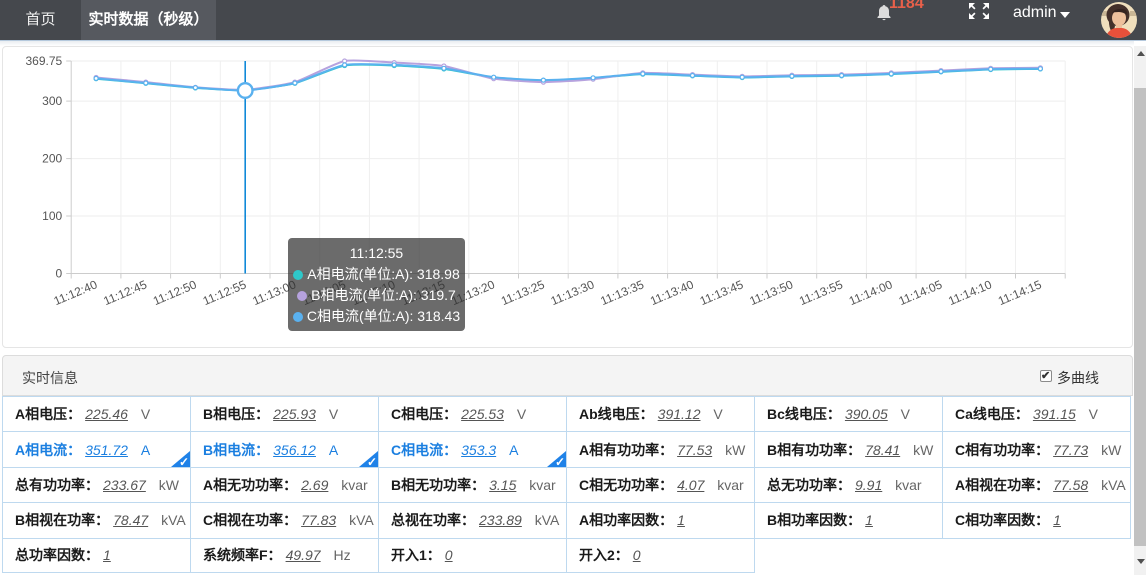  Describe the element at coordinates (52, 159) in the screenshot. I see `svg-text: 200` at that location.